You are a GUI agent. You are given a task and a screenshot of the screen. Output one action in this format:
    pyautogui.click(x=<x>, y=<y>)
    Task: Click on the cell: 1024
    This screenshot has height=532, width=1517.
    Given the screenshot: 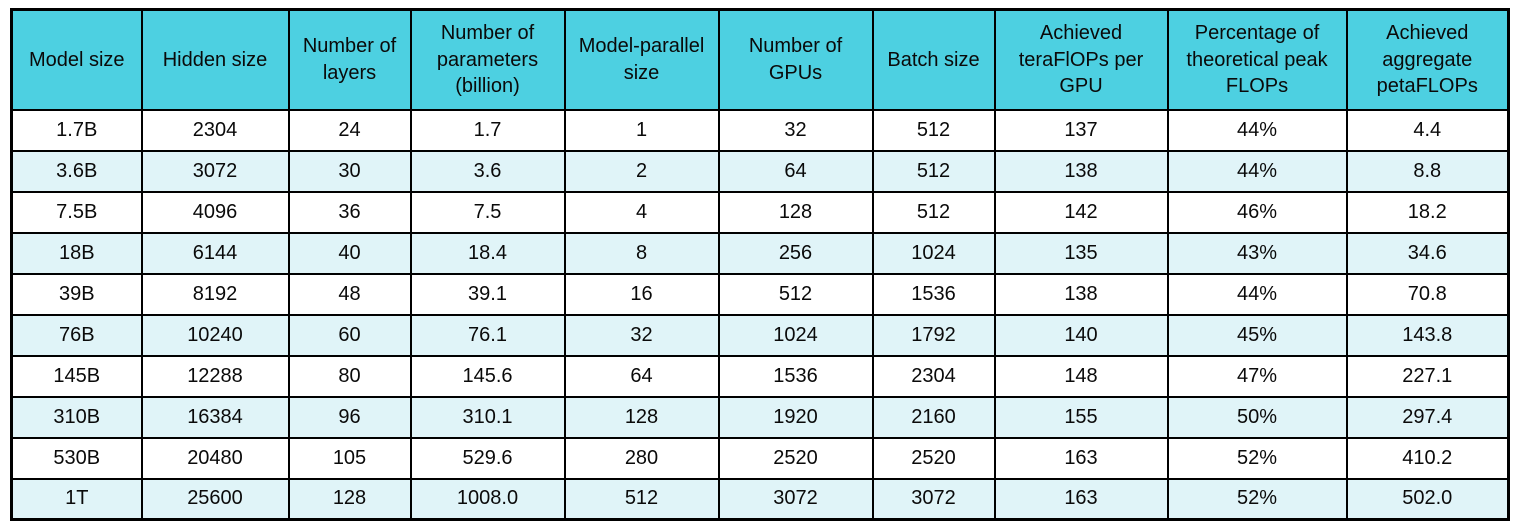 What is the action you would take?
    pyautogui.click(x=933, y=253)
    